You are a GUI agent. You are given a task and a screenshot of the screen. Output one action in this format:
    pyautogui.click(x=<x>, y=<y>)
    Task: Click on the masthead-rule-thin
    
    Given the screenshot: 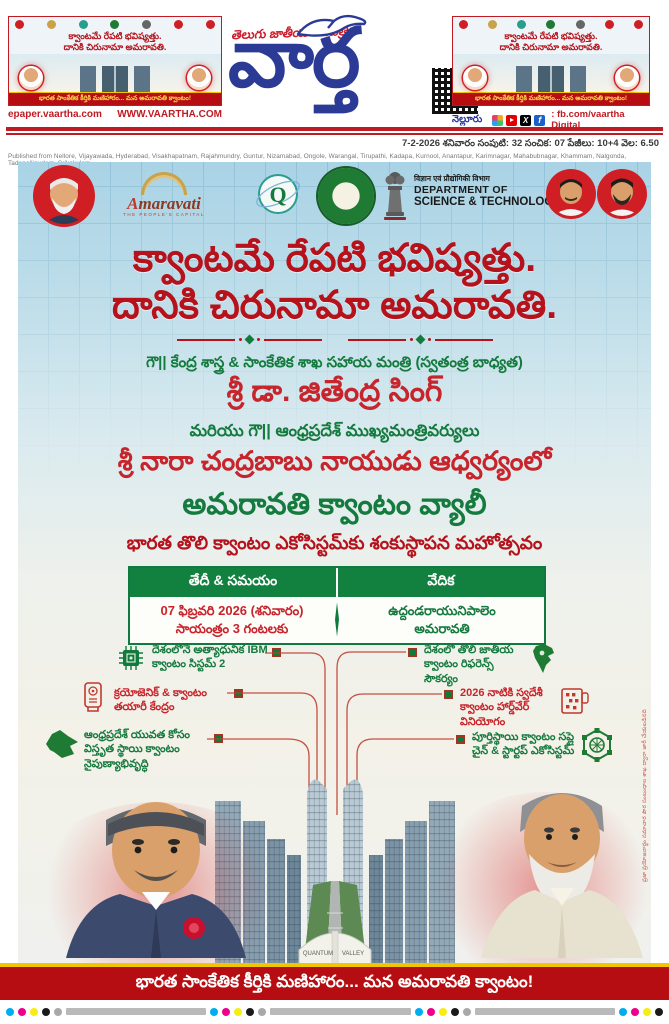 What is the action you would take?
    pyautogui.click(x=334, y=134)
    